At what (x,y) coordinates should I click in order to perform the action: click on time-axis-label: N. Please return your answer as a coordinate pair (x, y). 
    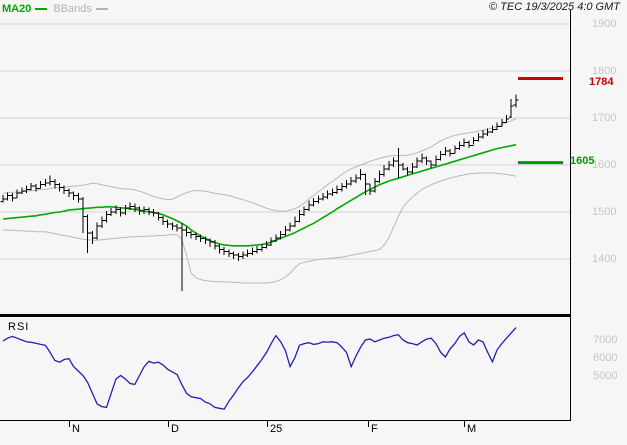
    Looking at the image, I should click on (76, 429).